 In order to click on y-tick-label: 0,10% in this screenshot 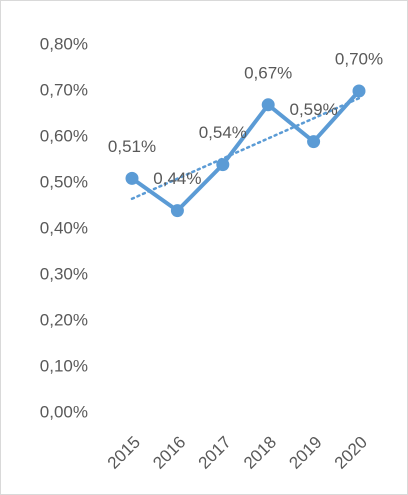, I will do `click(64, 365)`.